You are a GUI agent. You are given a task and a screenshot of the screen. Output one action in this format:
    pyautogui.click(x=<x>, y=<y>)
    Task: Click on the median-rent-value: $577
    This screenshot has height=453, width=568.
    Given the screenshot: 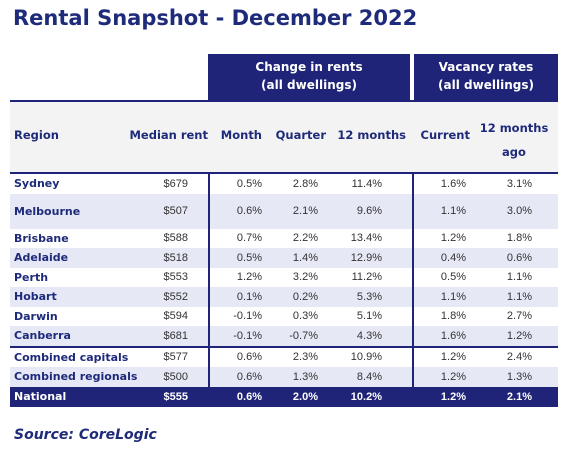 What is the action you would take?
    pyautogui.click(x=175, y=357)
    